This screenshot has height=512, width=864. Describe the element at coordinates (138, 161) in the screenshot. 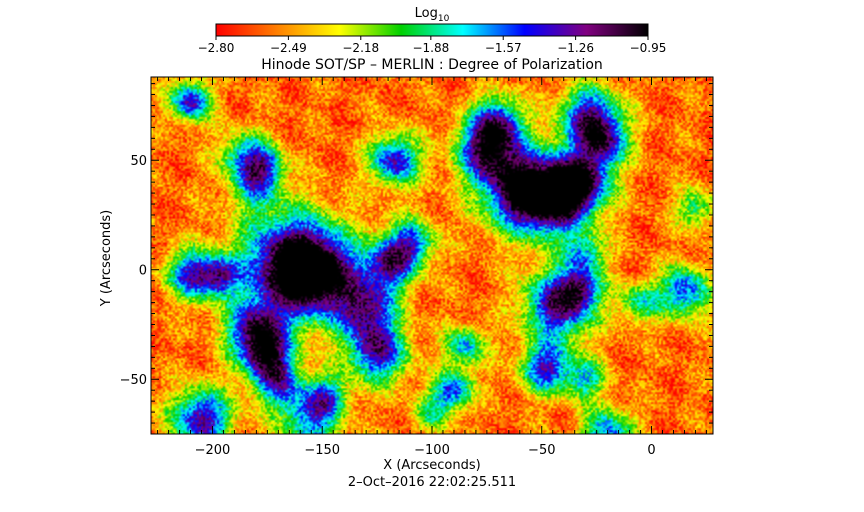

I see `y-tick-label: 50` at that location.